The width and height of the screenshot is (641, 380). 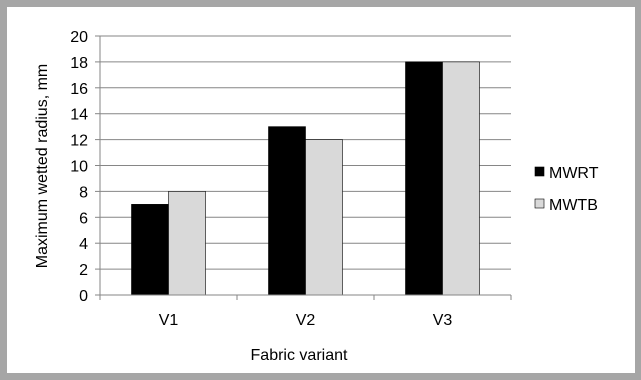 What do you see at coordinates (79, 37) in the screenshot?
I see `y-tick-label: 20` at bounding box center [79, 37].